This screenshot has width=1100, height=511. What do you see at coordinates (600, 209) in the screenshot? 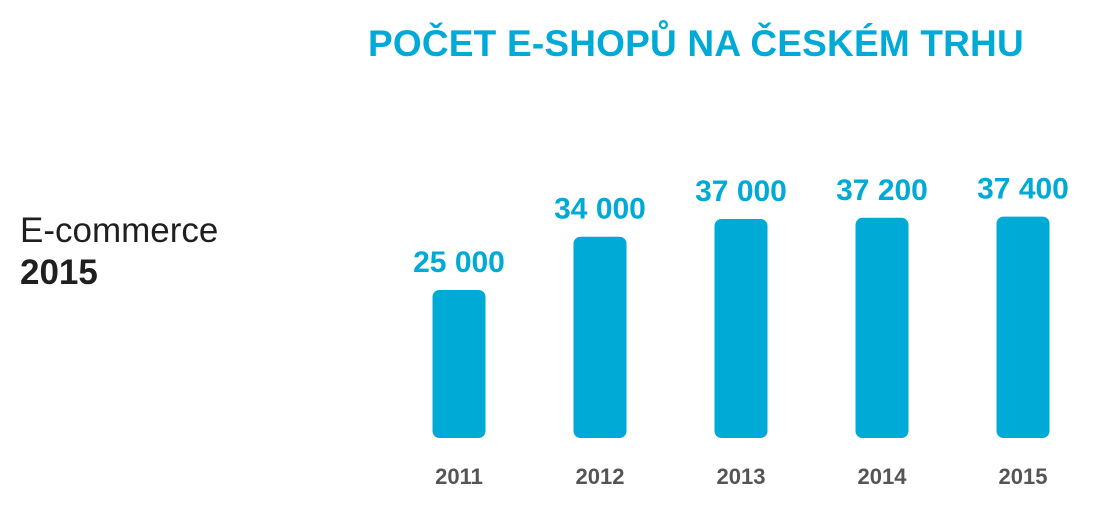
I see `value-label-2012: 34 000` at bounding box center [600, 209].